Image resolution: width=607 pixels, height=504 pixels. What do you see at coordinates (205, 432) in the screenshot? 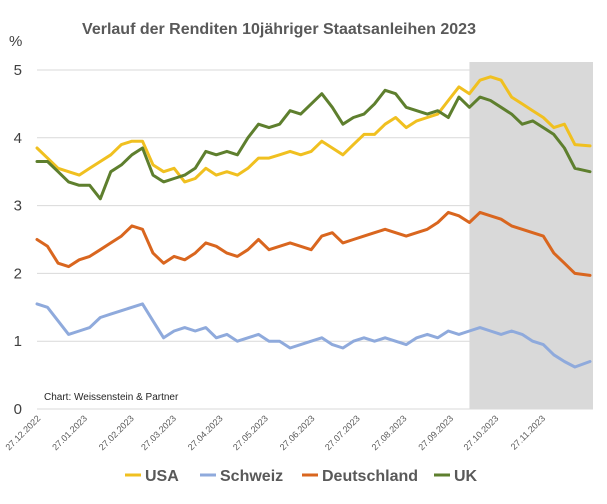
I see `x-tick-label: 27.04.2023` at bounding box center [205, 432].